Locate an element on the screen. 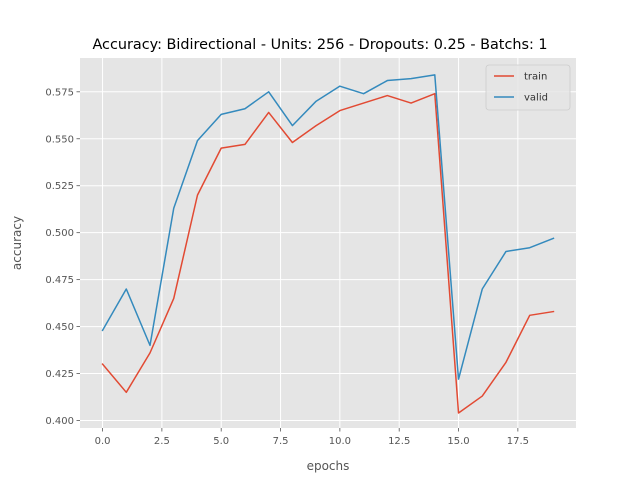  legend-label-train: train is located at coordinates (535, 77).